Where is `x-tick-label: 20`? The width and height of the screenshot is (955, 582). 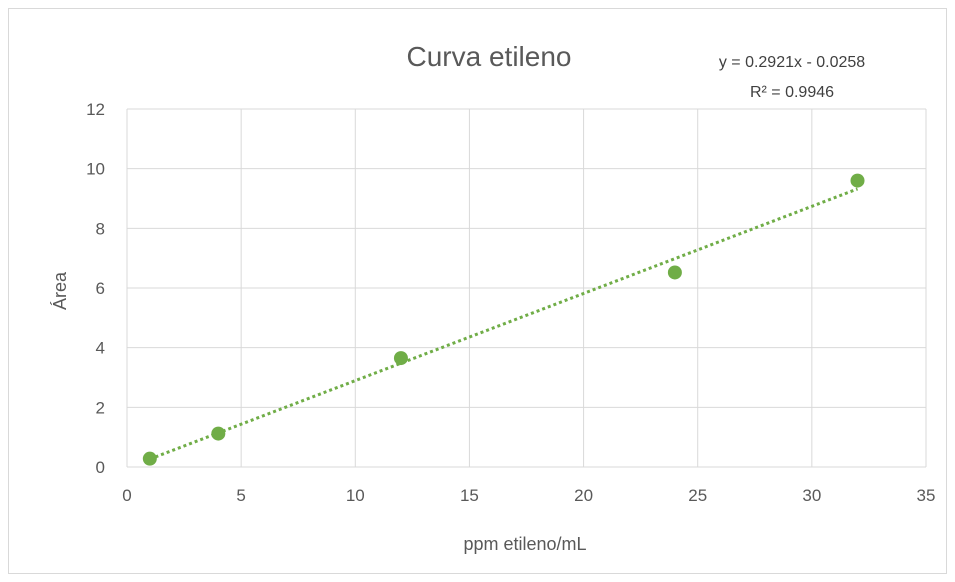
x-tick-label: 20 is located at coordinates (583, 495).